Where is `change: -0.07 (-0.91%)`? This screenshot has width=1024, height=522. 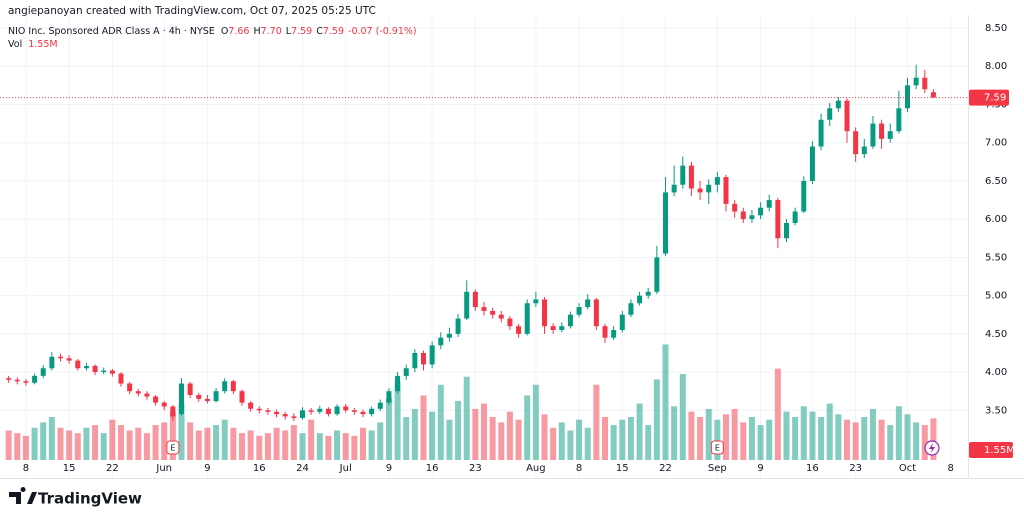 change: -0.07 (-0.91%) is located at coordinates (382, 31).